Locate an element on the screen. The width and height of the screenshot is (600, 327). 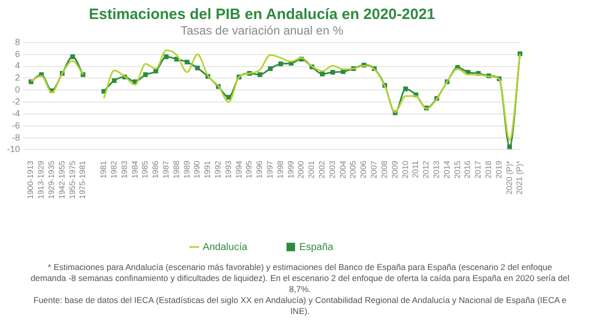
x-tick-label: 2015 is located at coordinates (457, 169).